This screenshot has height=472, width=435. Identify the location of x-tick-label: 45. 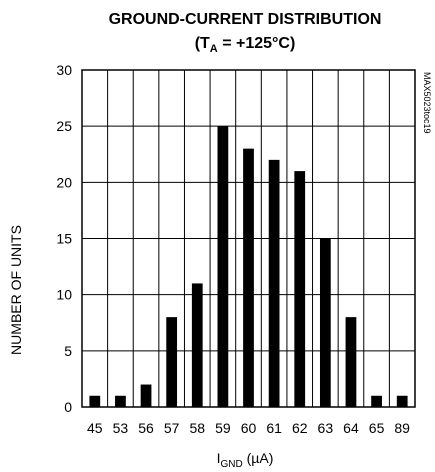
(95, 428).